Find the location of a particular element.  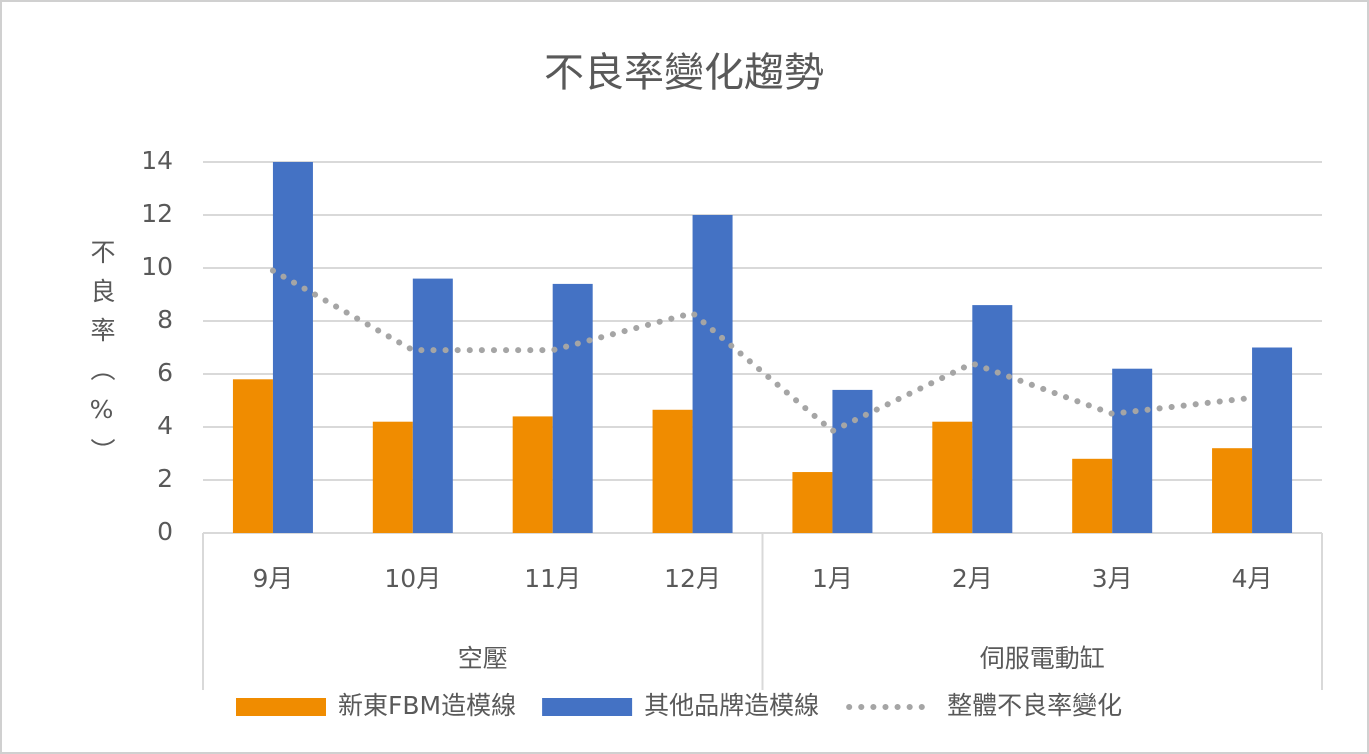

y-tick-label: 8 is located at coordinates (165, 319).